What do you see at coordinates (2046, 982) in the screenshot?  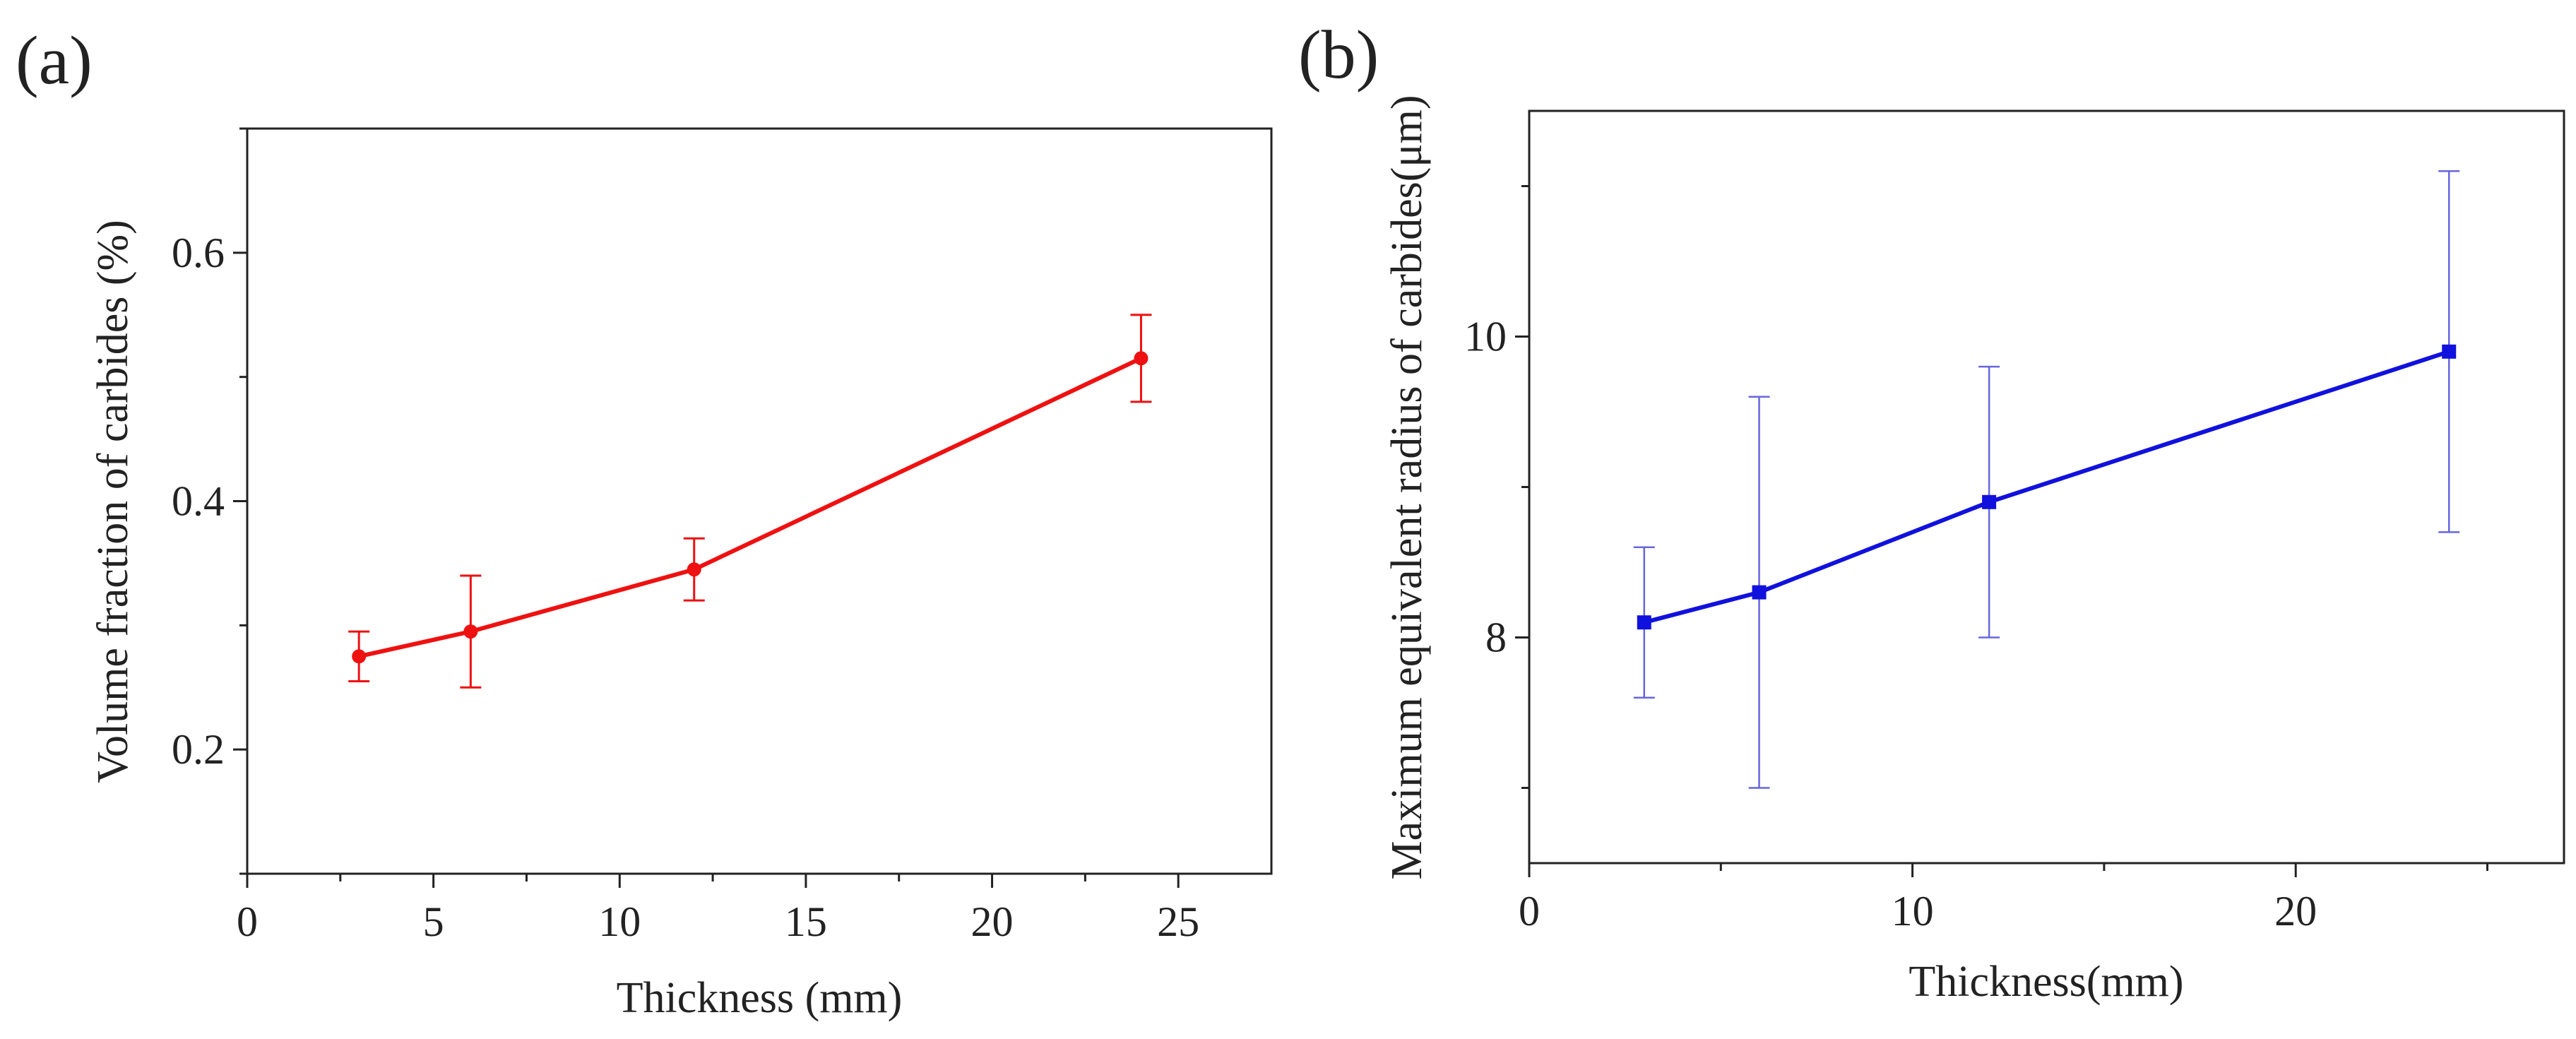 I see `x-axis-title-b: Thickness(mm)` at bounding box center [2046, 982].